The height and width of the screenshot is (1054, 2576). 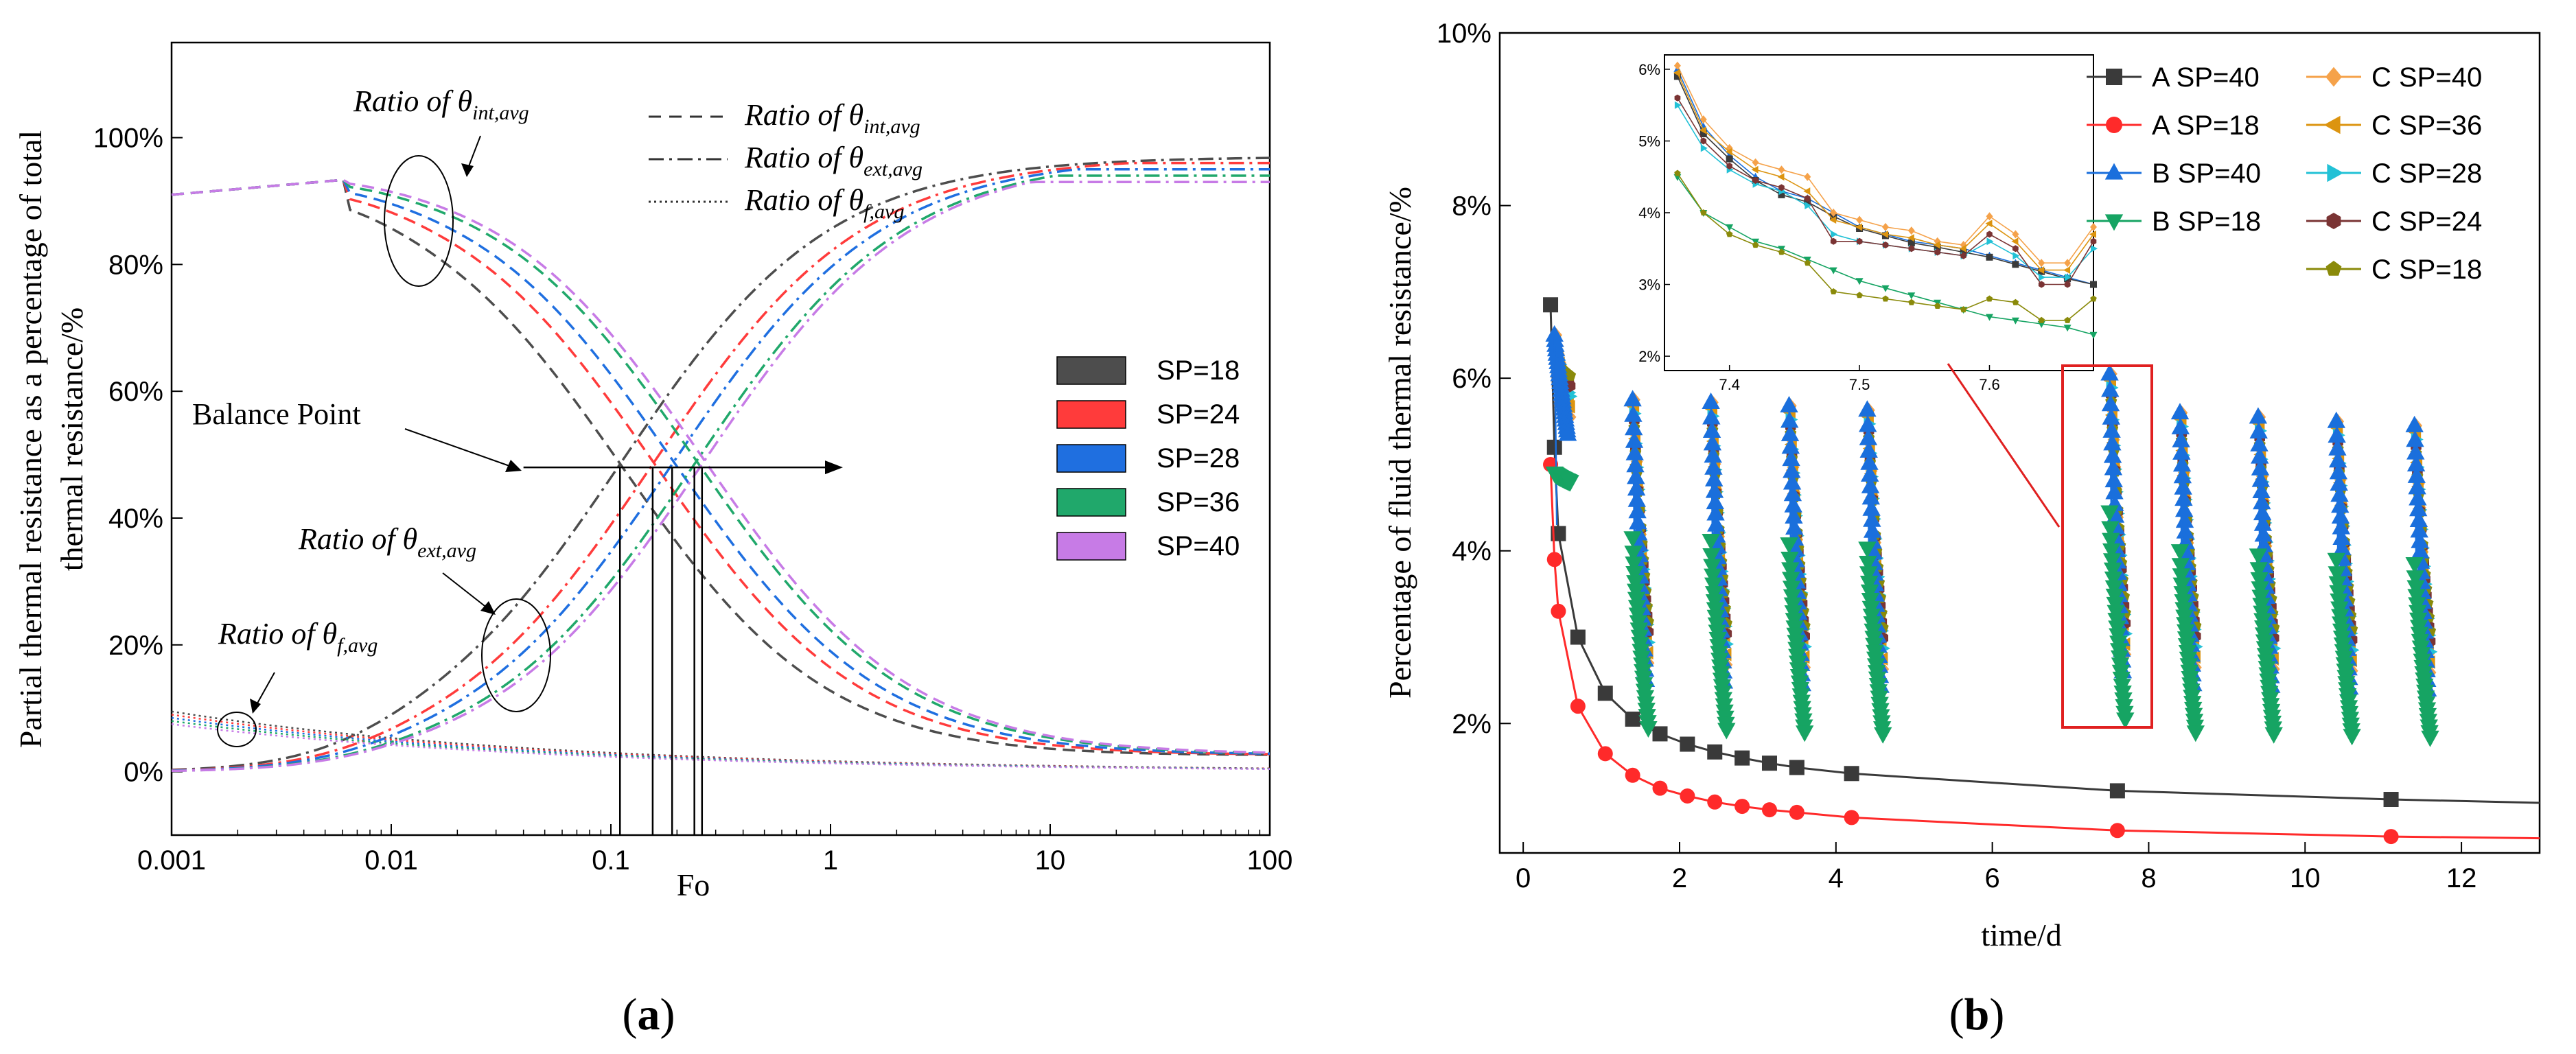 I want to click on curve-f-SP=40, so click(x=720, y=747).